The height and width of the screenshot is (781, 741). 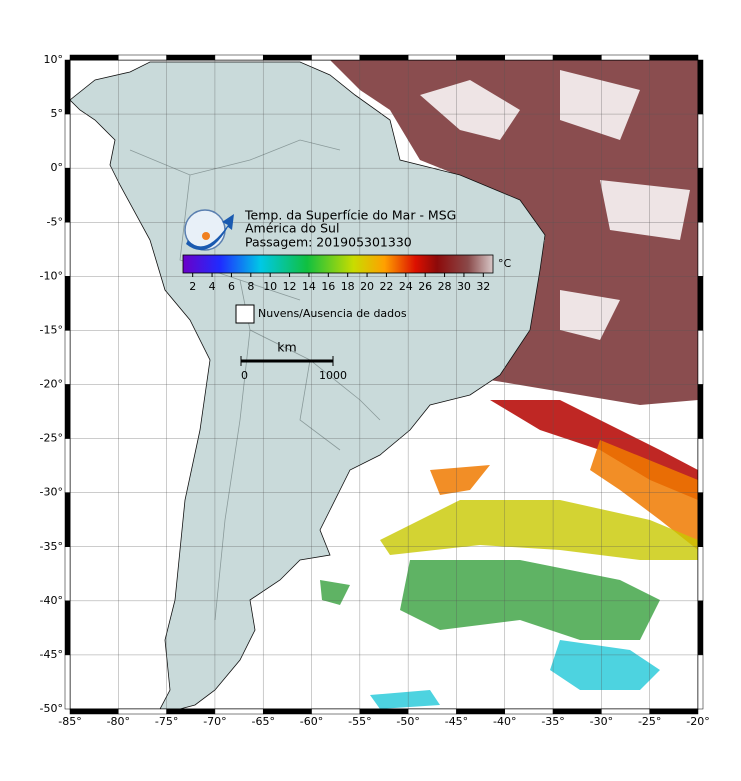 I want to click on colorbar-tick-label: 30, so click(x=464, y=286).